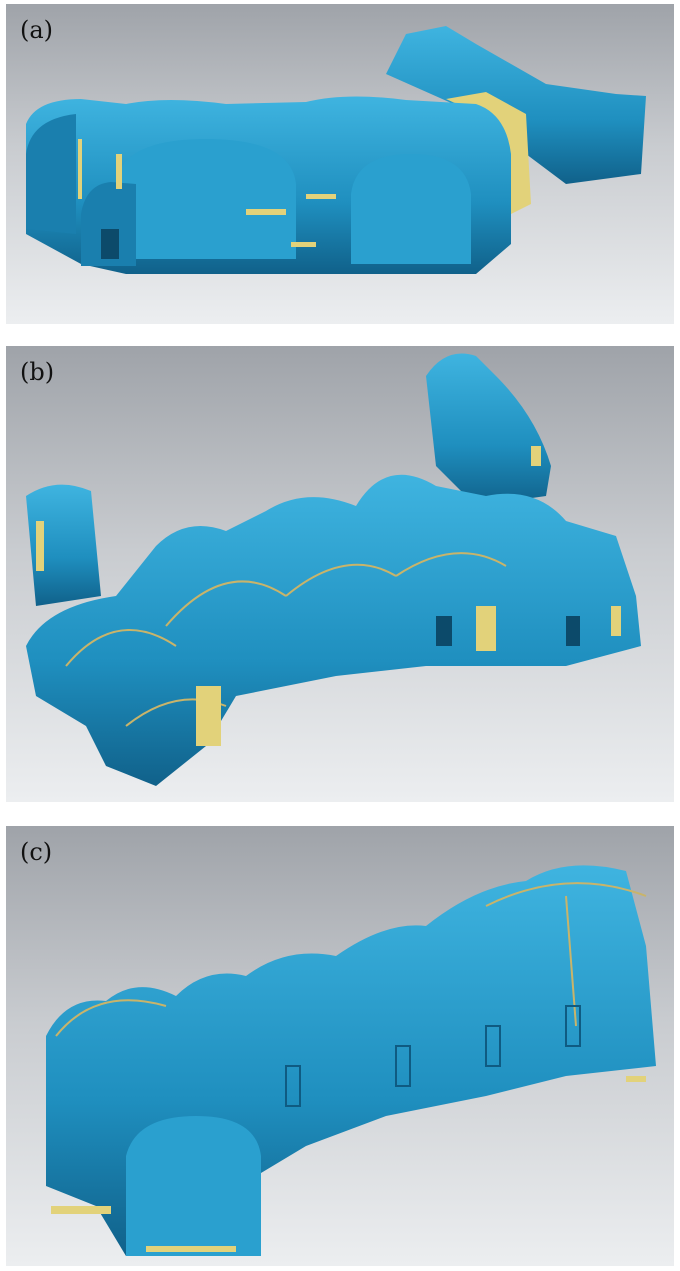 Image resolution: width=680 pixels, height=1271 pixels. Describe the element at coordinates (37, 372) in the screenshot. I see `panel-label: (b)` at that location.